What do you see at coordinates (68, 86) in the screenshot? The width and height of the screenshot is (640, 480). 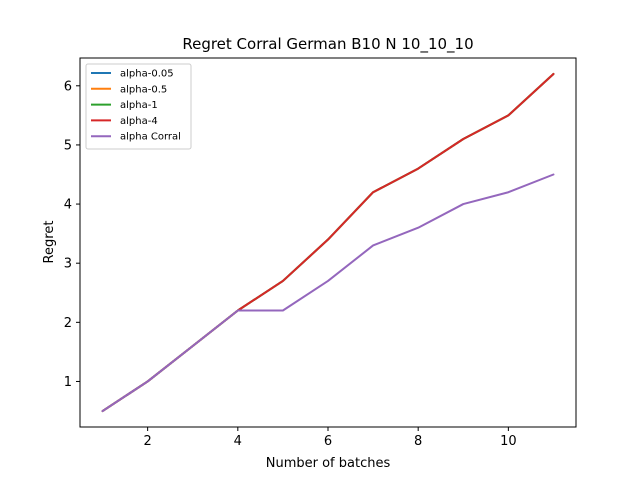 I see `y-tick-label: 6` at bounding box center [68, 86].